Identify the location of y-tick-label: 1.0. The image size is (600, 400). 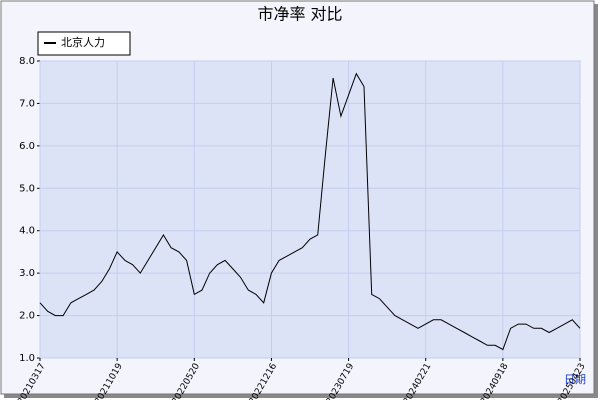
(27, 358).